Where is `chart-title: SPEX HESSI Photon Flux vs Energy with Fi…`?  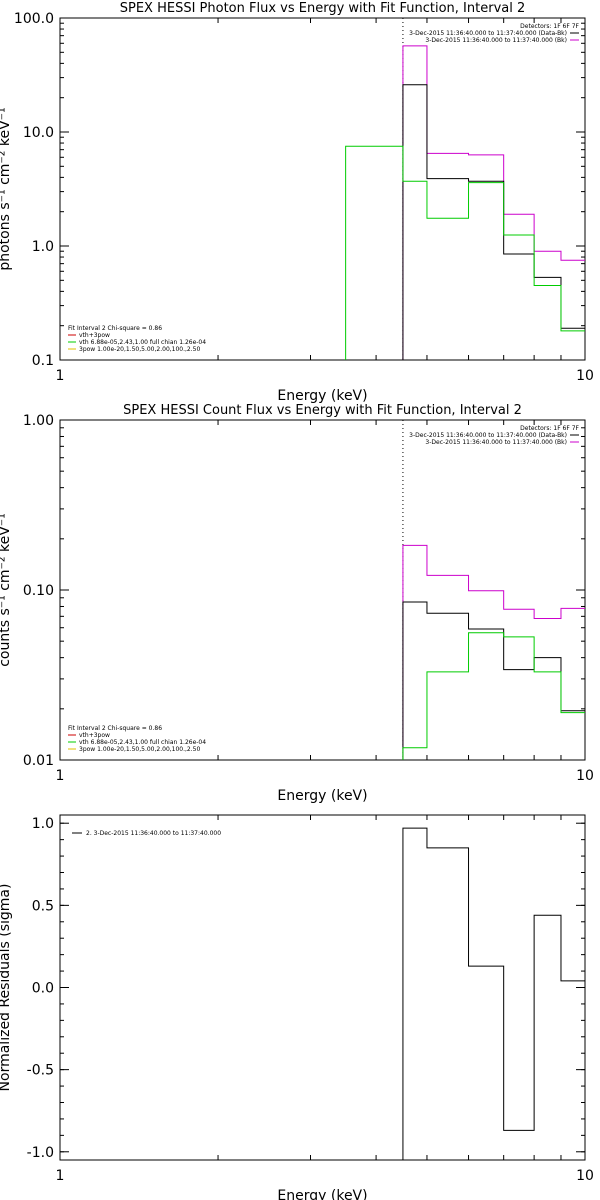
chart-title: SPEX HESSI Photon Flux vs Energy with Fi… is located at coordinates (323, 8).